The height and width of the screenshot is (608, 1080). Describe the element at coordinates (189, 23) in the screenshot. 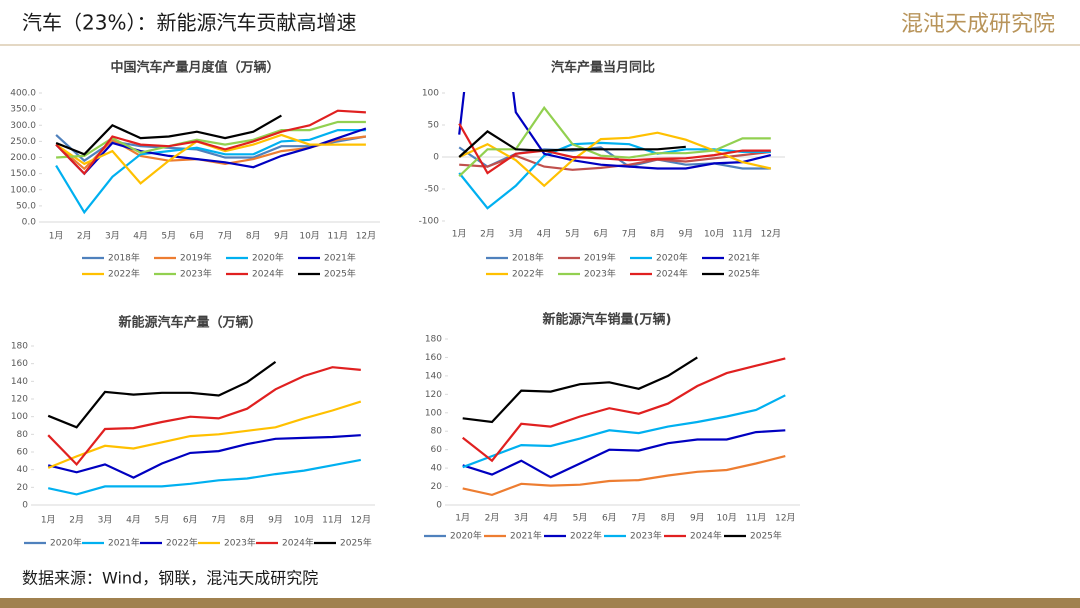

I see `slide-title: 汽车（23%）：新能源汽车贡献高增速` at that location.